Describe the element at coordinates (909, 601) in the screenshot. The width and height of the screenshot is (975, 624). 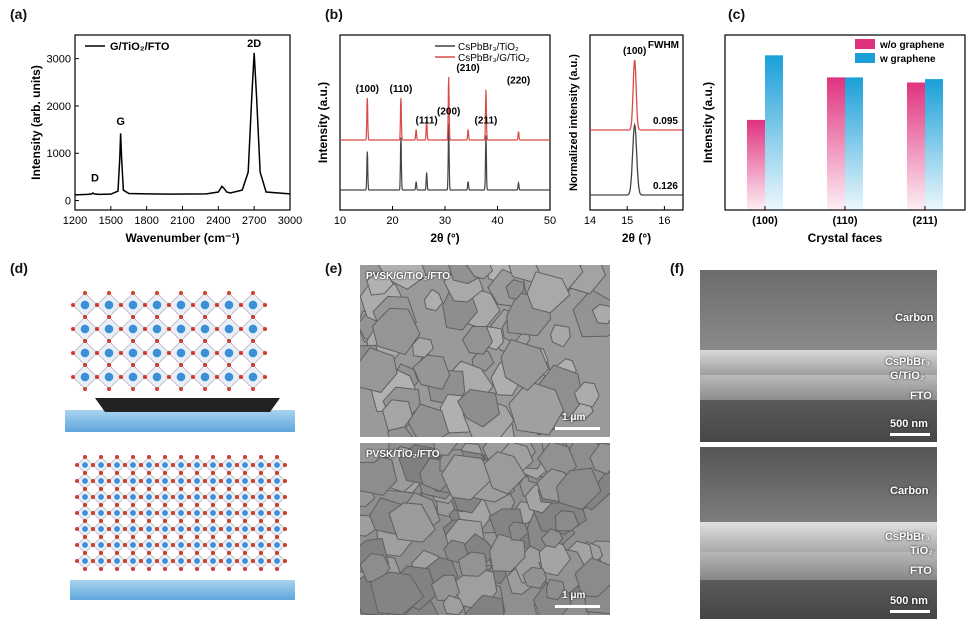
I see `scale-label-f-bottom: 500 nm` at that location.